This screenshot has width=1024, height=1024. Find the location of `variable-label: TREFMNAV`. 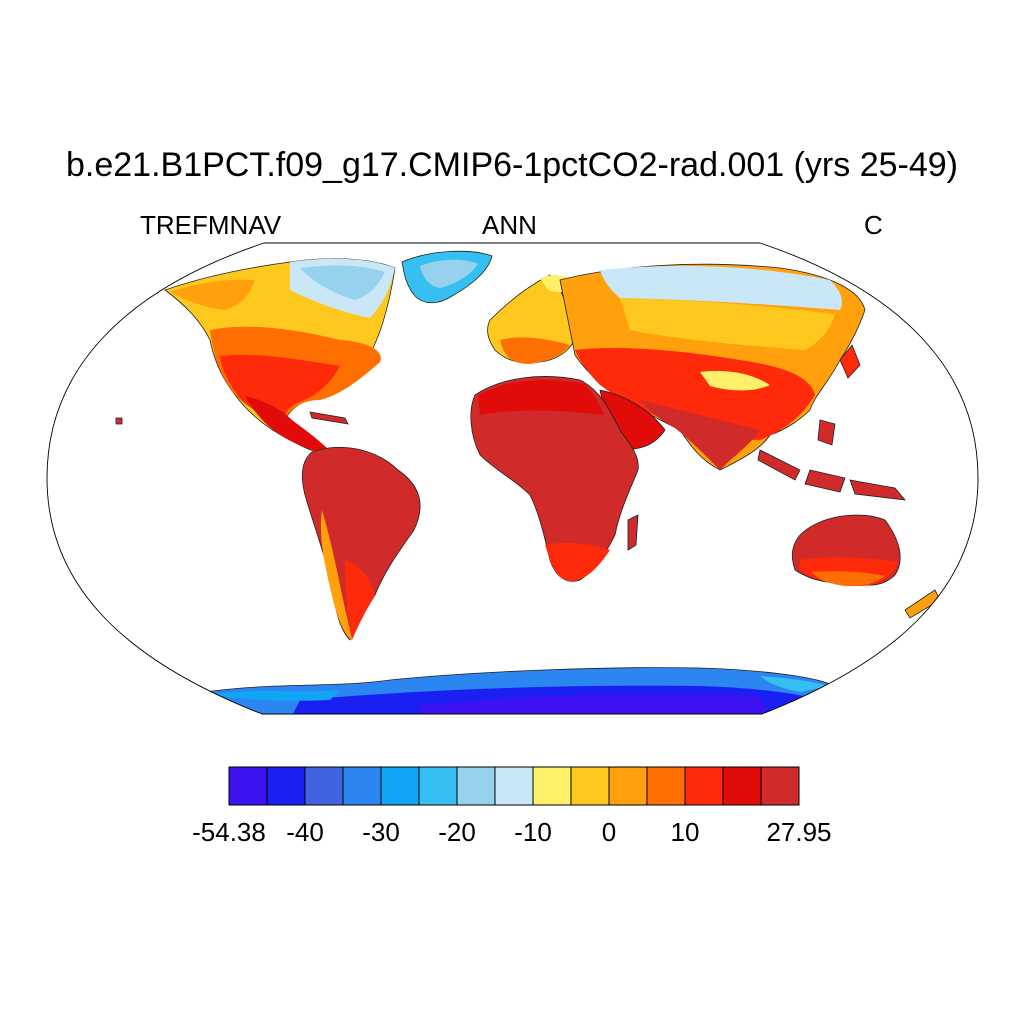

variable-label: TREFMNAV is located at coordinates (211, 225).